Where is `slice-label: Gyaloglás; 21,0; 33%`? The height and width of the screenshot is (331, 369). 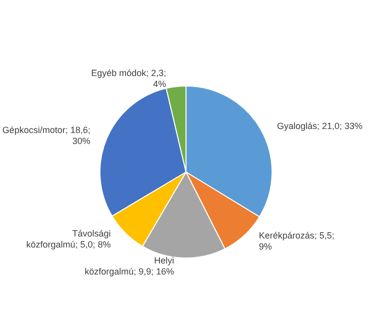
slice-label: Gyaloglás; 21,0; 33% is located at coordinates (320, 125).